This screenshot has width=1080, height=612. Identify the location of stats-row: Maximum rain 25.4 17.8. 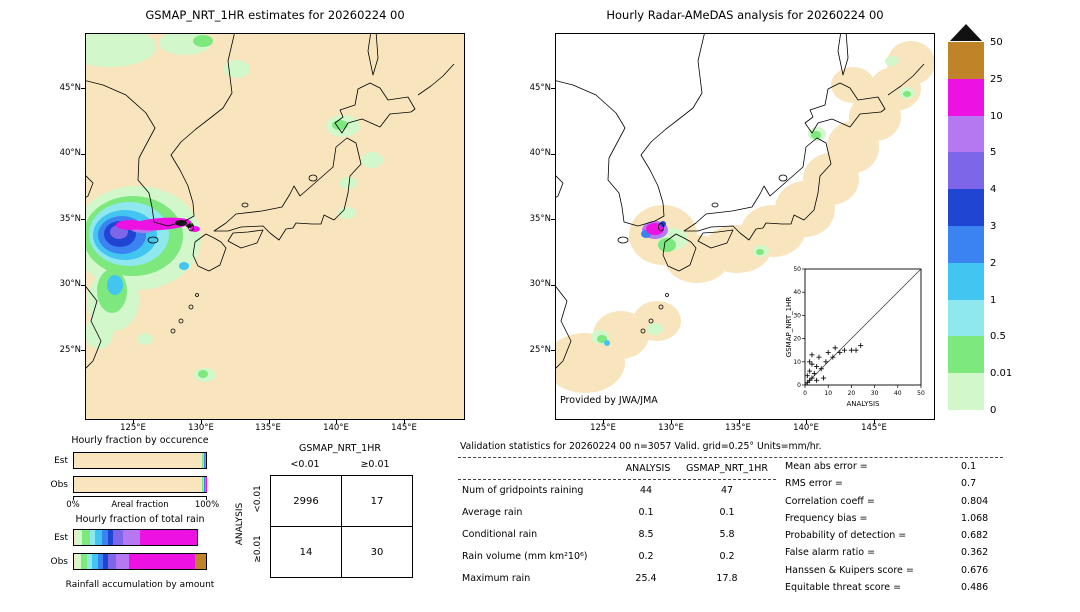
(619, 580).